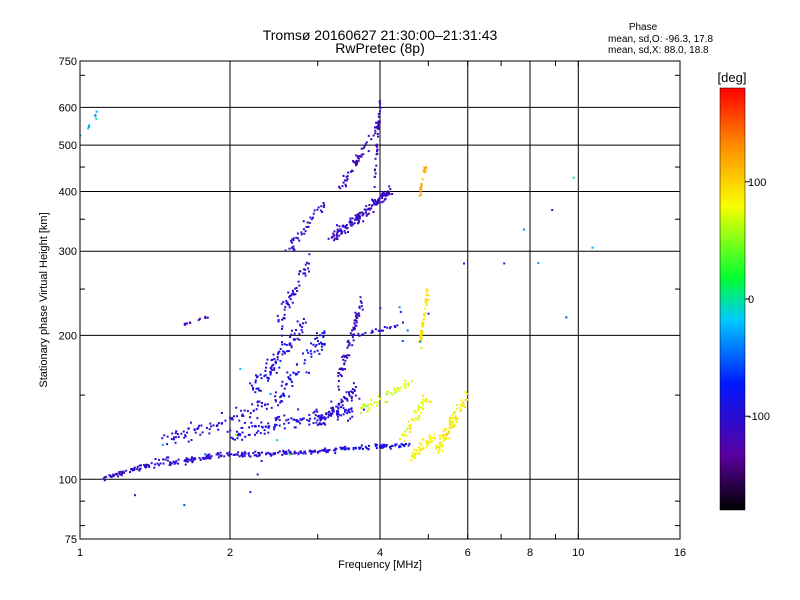  Describe the element at coordinates (68, 480) in the screenshot. I see `y-tick-label: 100` at that location.